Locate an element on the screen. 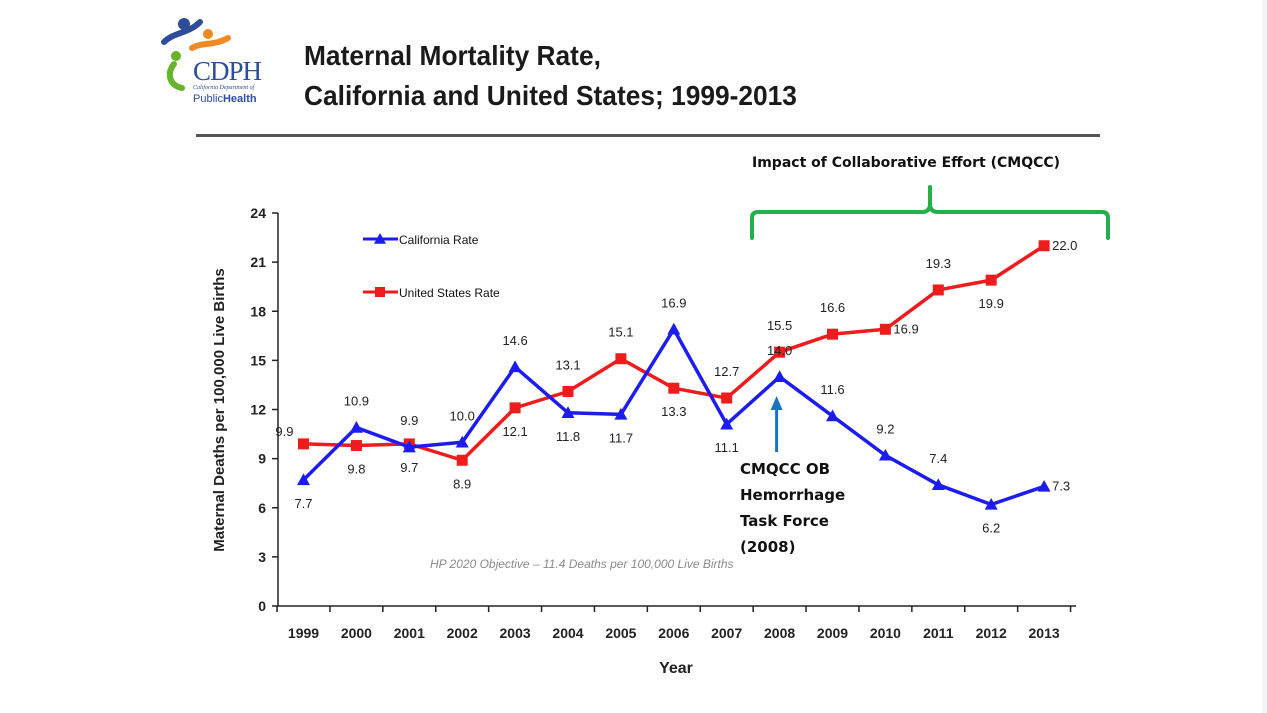 Image resolution: width=1267 pixels, height=713 pixels. y-tick-label: 6 is located at coordinates (262, 508).